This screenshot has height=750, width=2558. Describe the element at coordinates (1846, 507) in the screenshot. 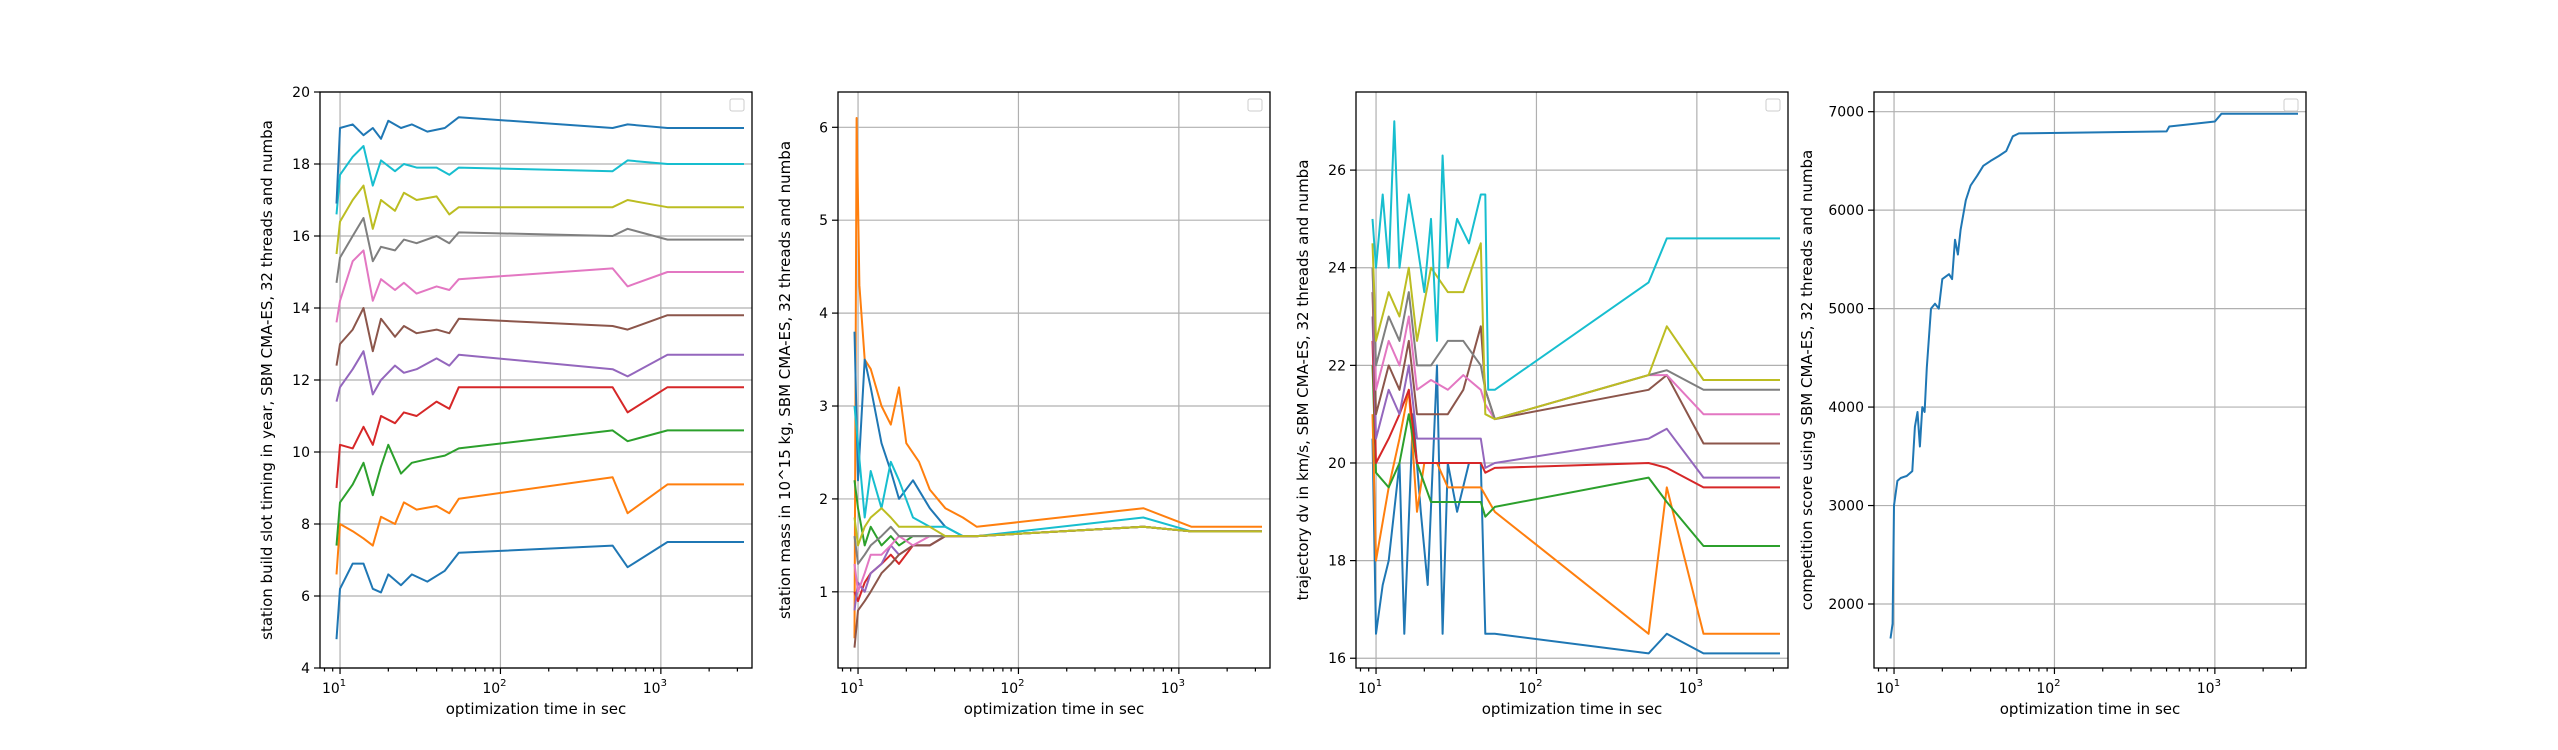

I see `y-tick-label: 3000` at that location.